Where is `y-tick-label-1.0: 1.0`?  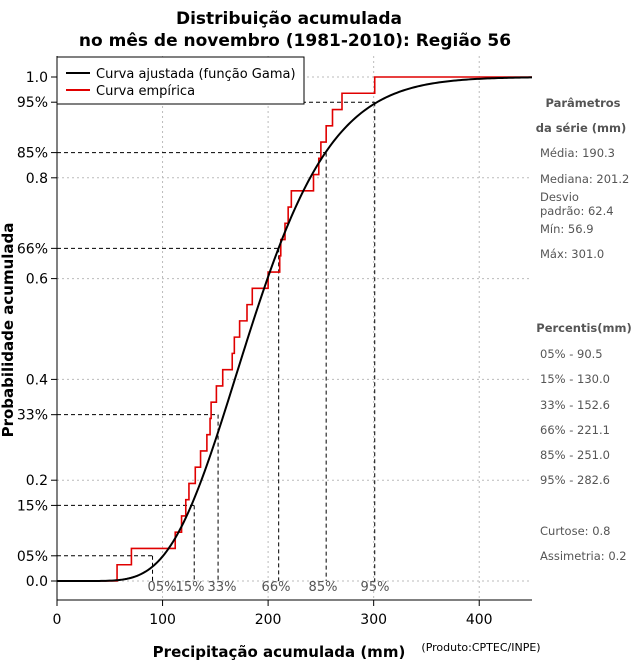
y-tick-label-1.0: 1.0 is located at coordinates (37, 78).